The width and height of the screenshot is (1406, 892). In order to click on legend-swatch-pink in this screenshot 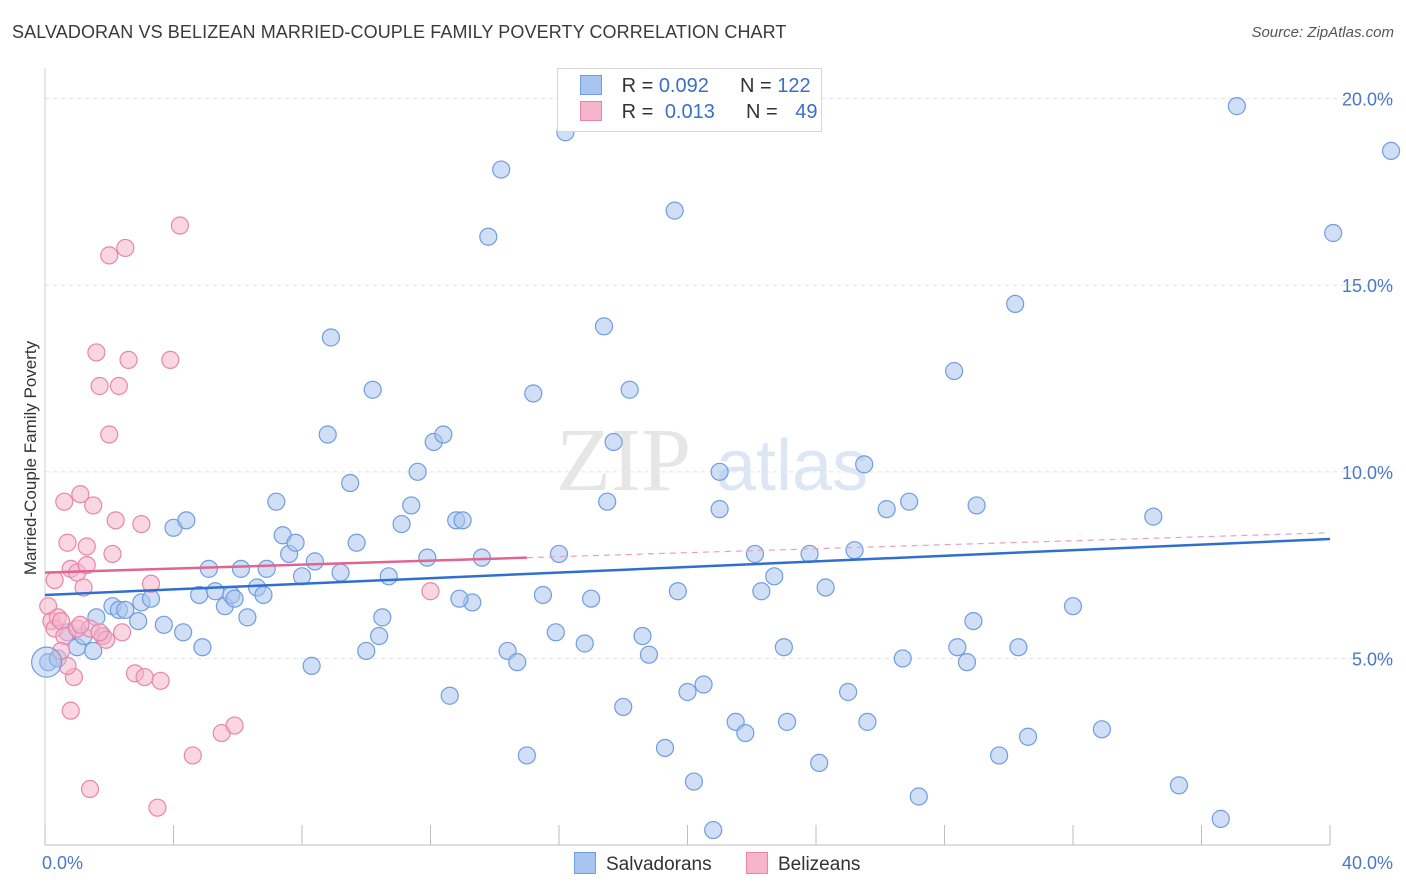, I will do `click(591, 111)`.